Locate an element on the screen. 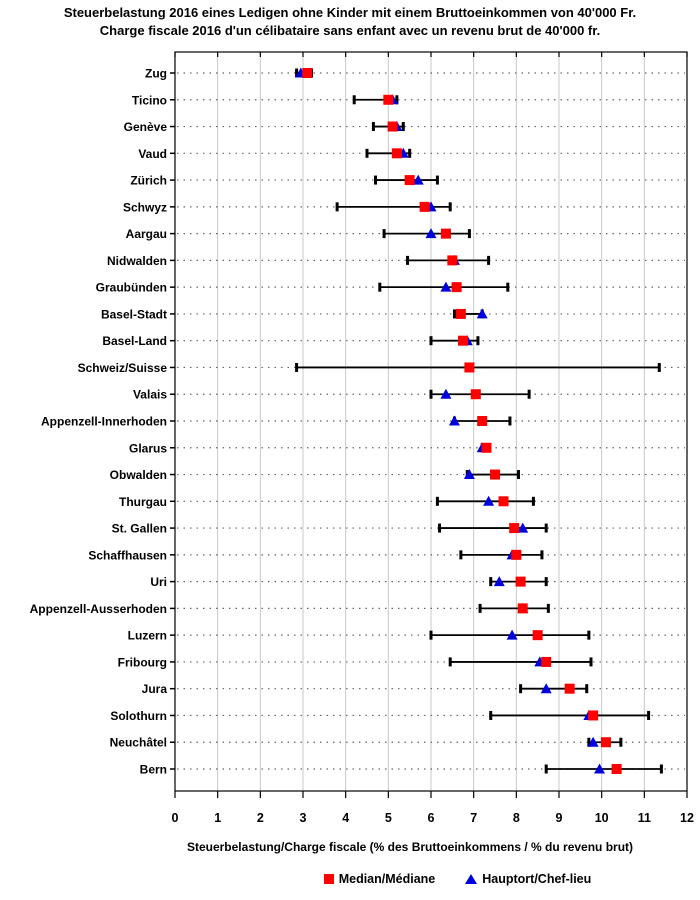  canton-label-Ticino: Ticino is located at coordinates (149, 100).